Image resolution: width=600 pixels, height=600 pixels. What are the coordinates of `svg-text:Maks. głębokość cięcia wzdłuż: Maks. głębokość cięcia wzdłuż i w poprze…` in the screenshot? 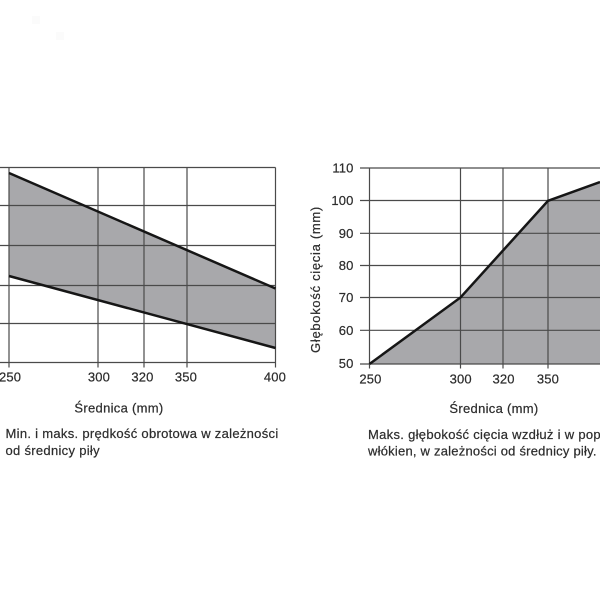 It's located at (484, 434).